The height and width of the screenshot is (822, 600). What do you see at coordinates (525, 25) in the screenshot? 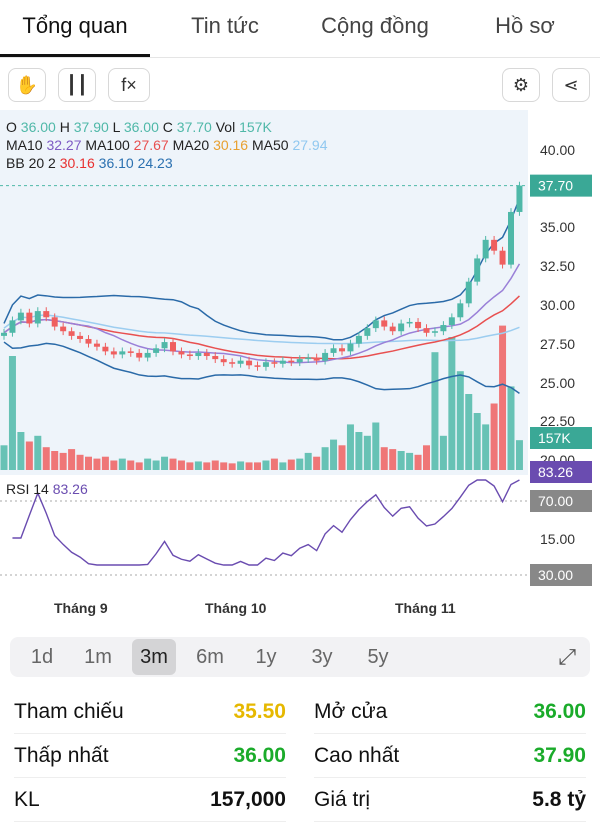
I see `tab-profile: Hồ sơ` at bounding box center [525, 25].